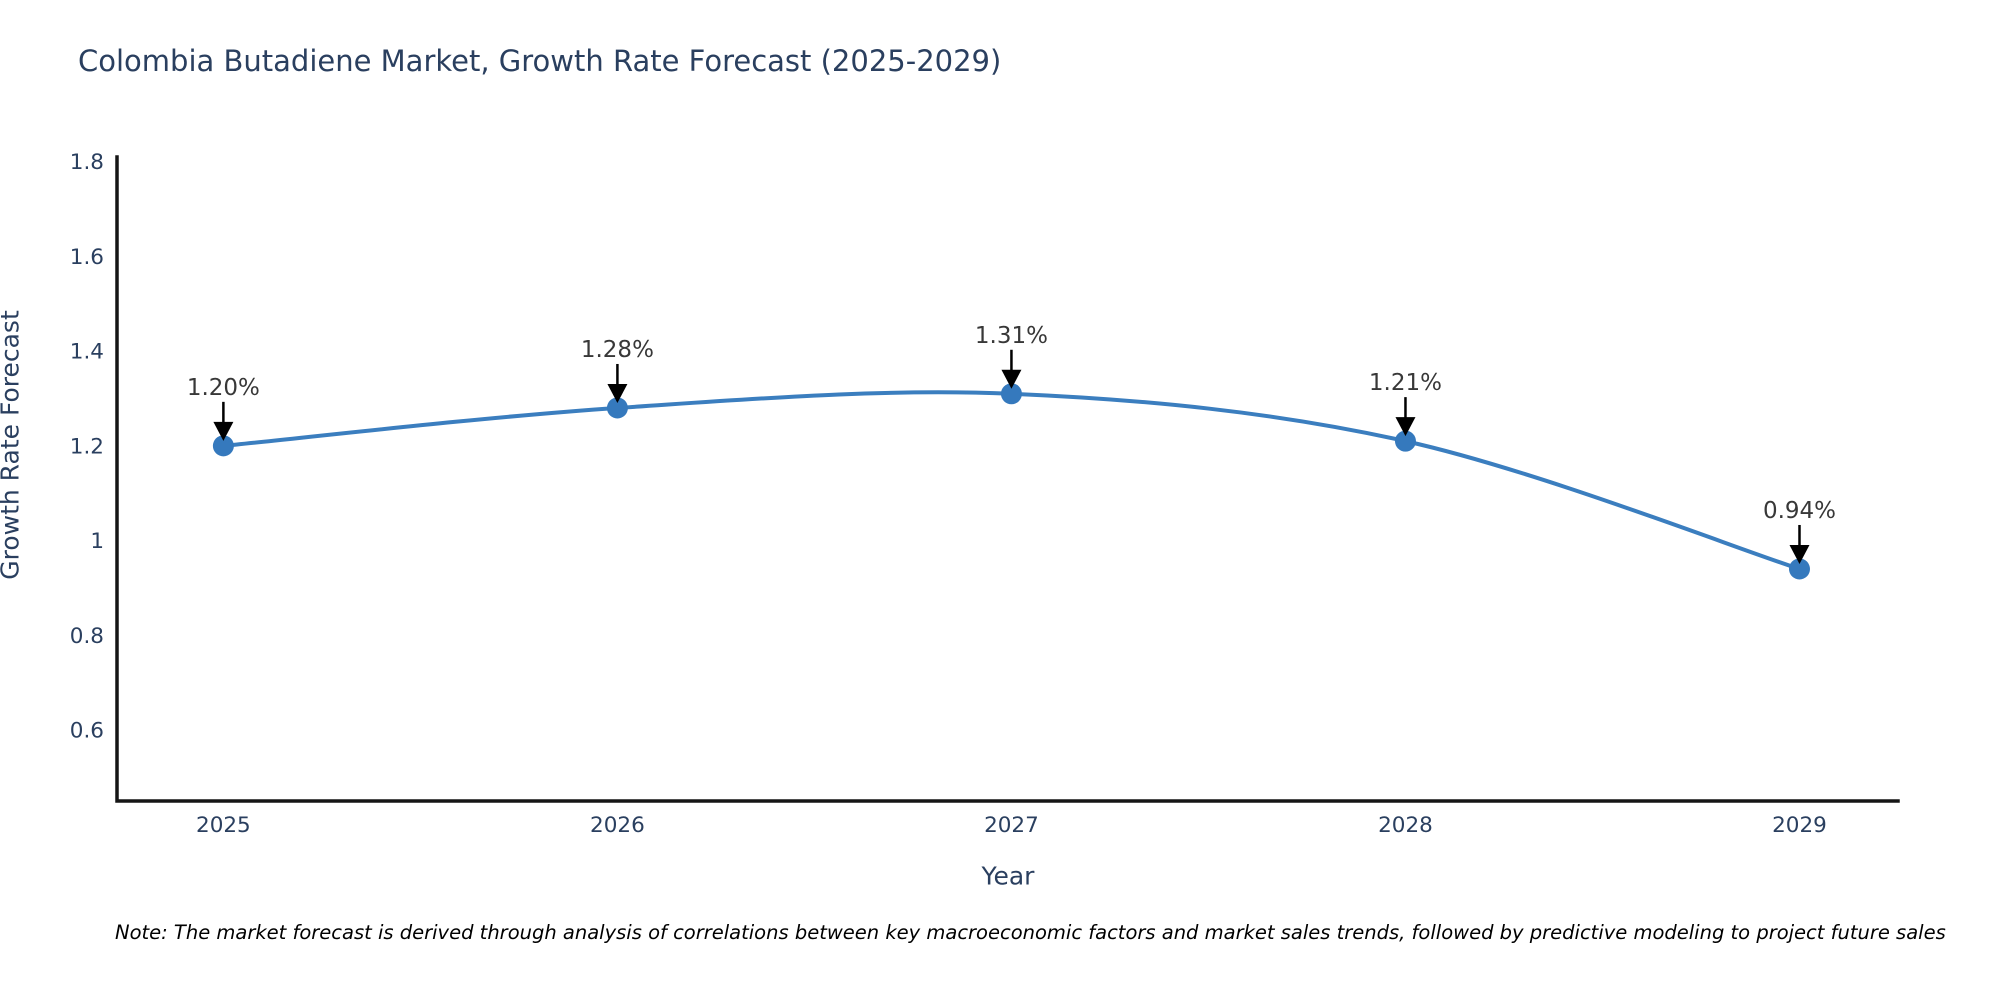  Describe the element at coordinates (1799, 511) in the screenshot. I see `data-point-label: 0.94%` at that location.